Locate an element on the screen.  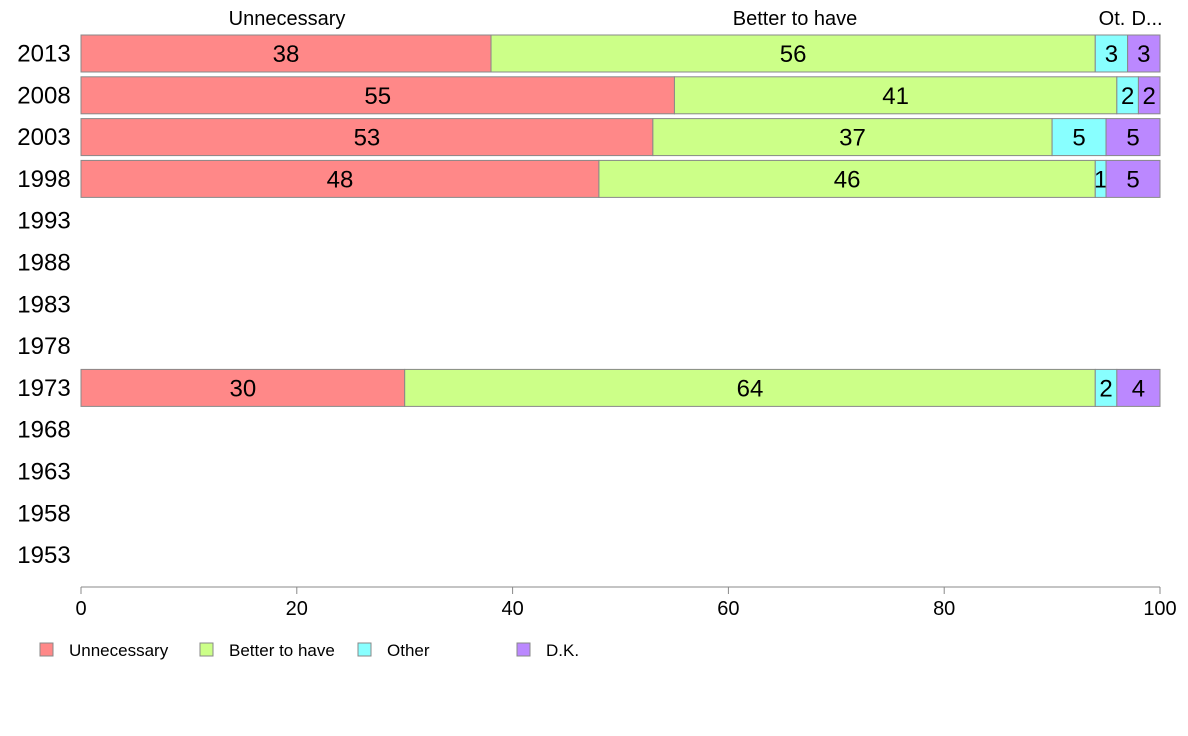
data-label-1973-better-to-have: 64 is located at coordinates (750, 388).